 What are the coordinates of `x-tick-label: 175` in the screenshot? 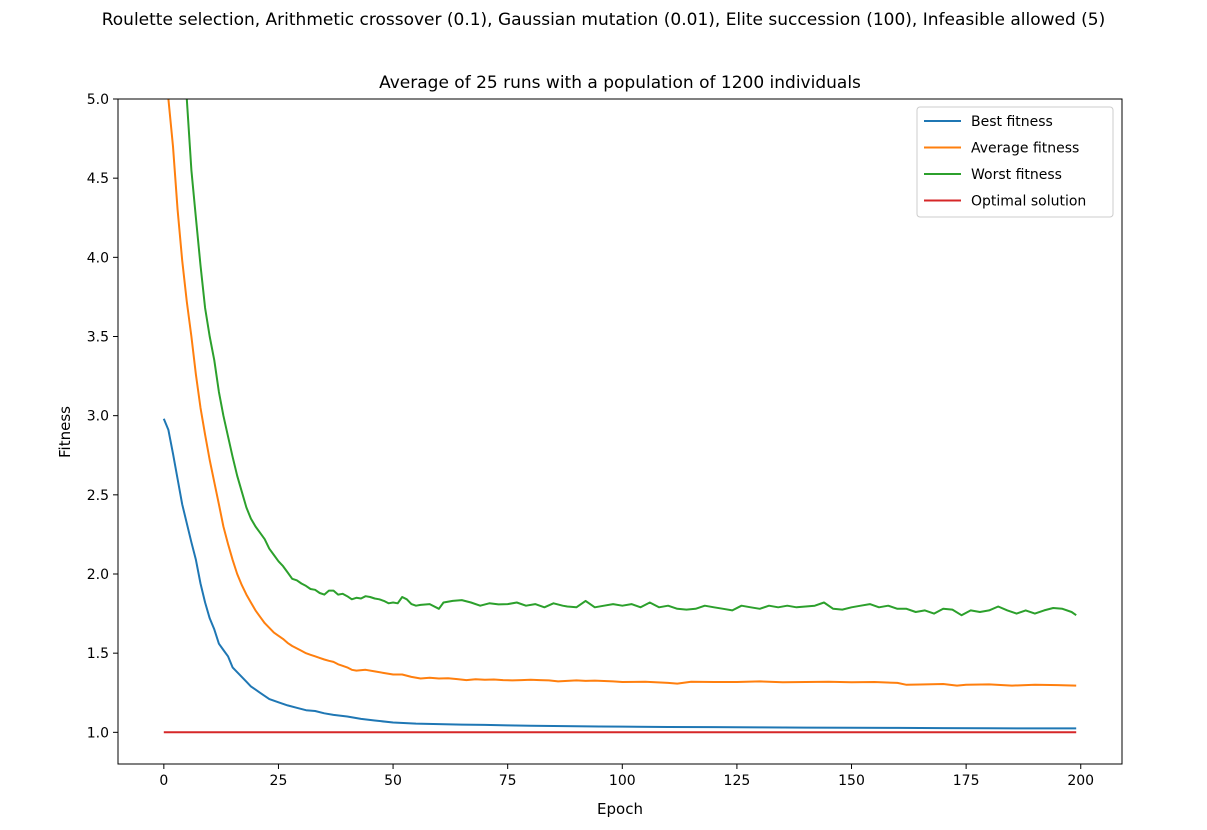 It's located at (966, 781).